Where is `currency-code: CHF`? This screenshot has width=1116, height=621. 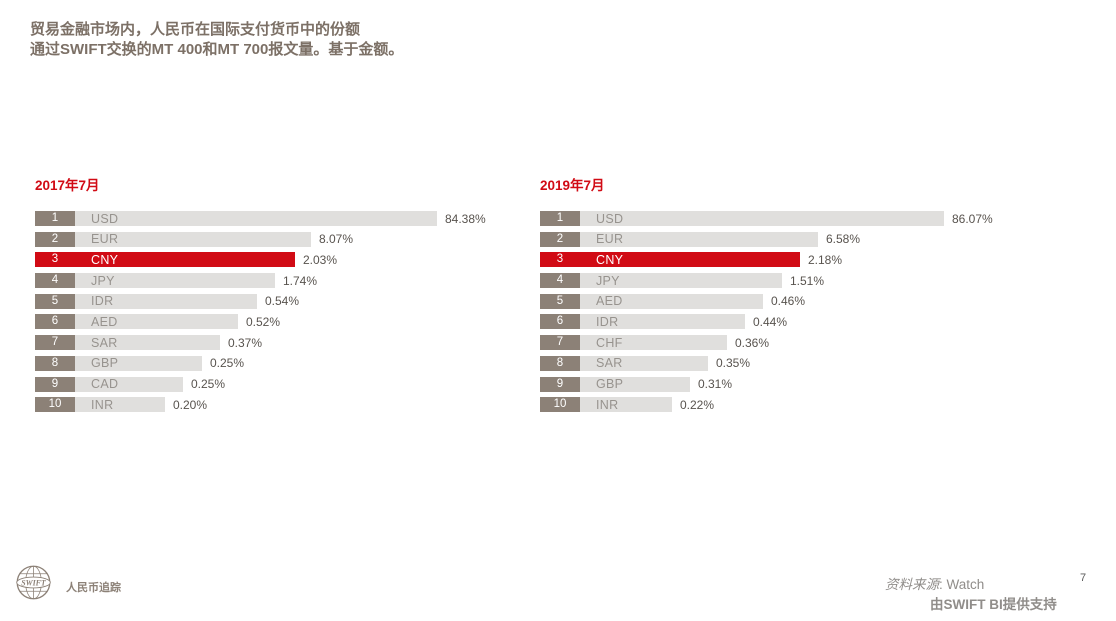 currency-code: CHF is located at coordinates (609, 342).